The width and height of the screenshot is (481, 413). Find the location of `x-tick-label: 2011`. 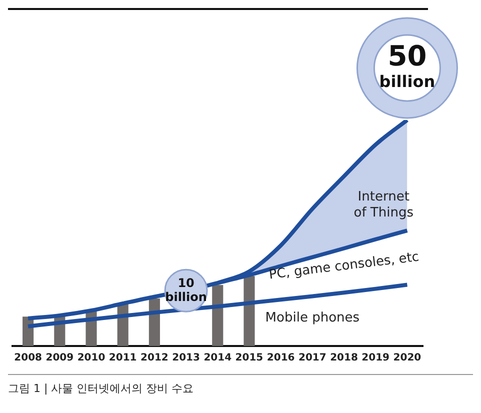

x-tick-label: 2011 is located at coordinates (122, 358).